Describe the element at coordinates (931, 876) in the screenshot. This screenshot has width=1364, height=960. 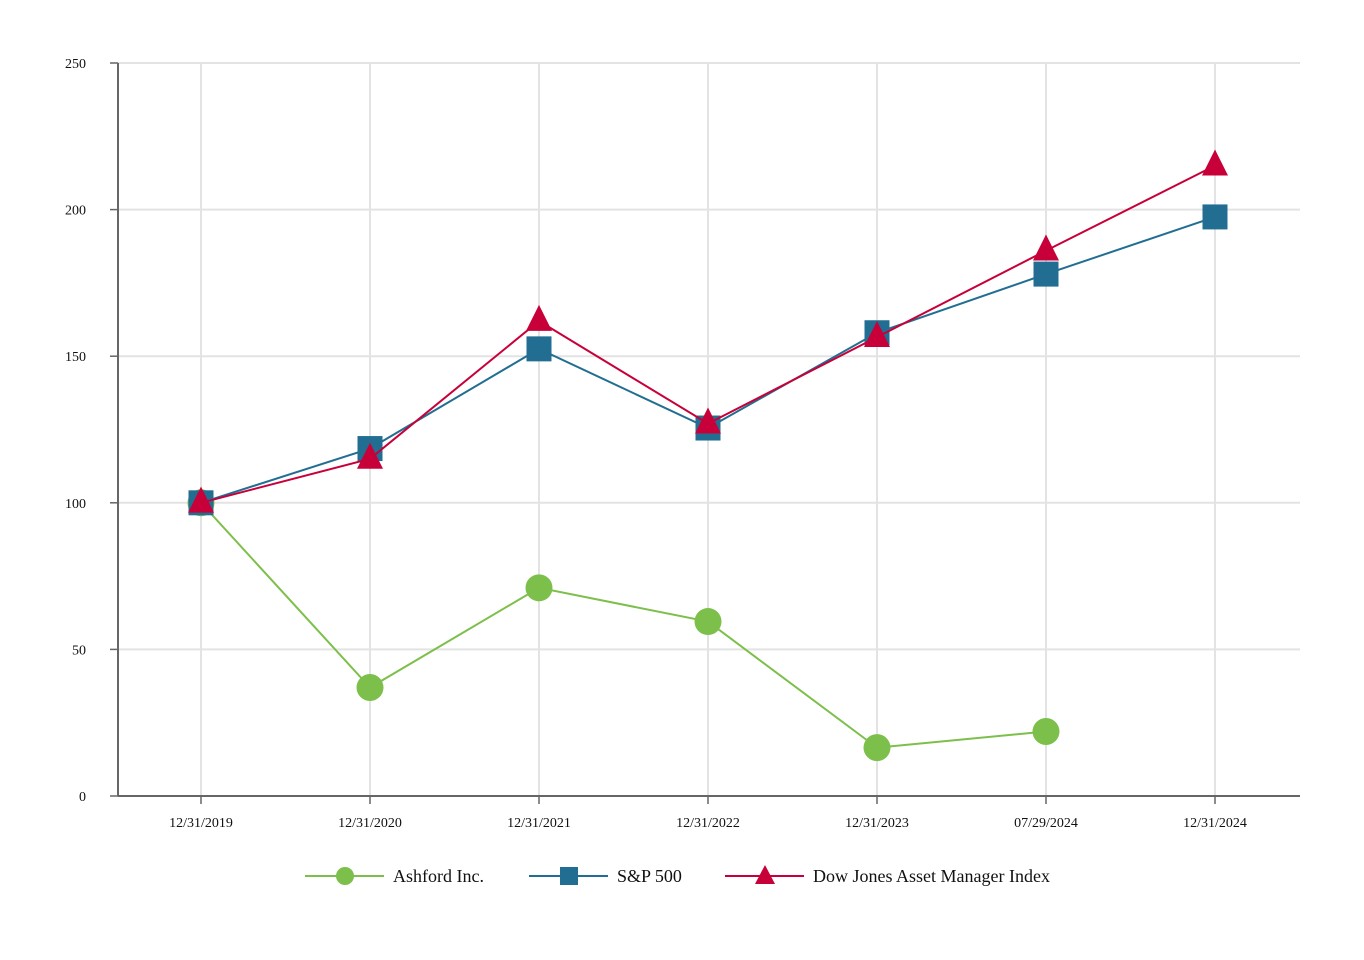
I see `legend-label: Dow Jones Asset Manager Index` at that location.